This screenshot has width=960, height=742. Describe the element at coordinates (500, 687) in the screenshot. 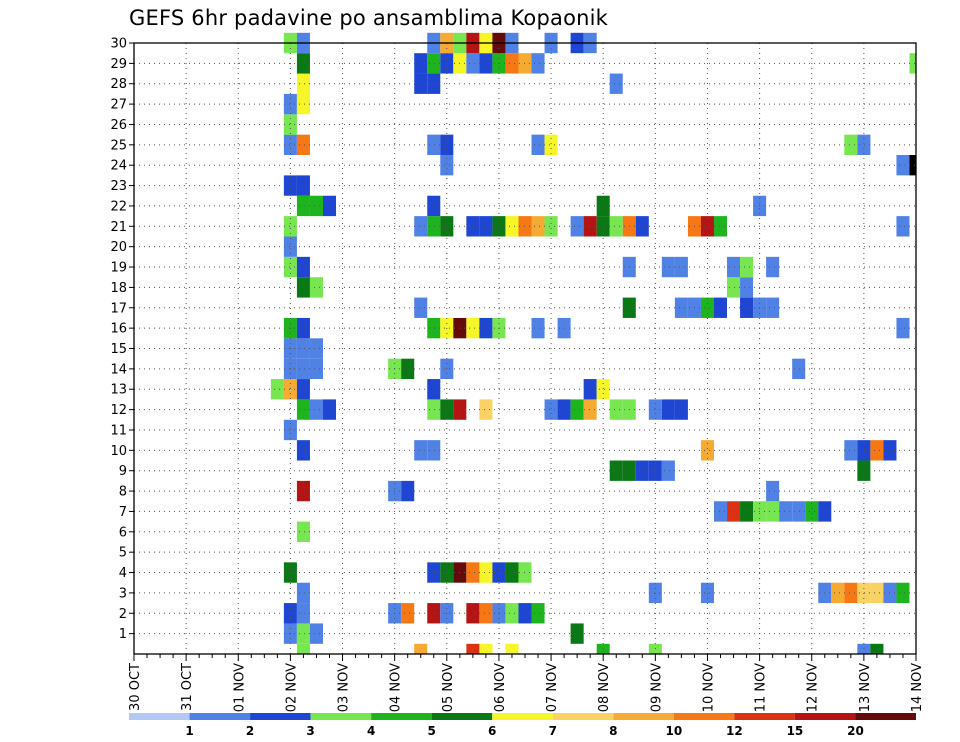

I see `x-tick-label: 06 NOV` at that location.